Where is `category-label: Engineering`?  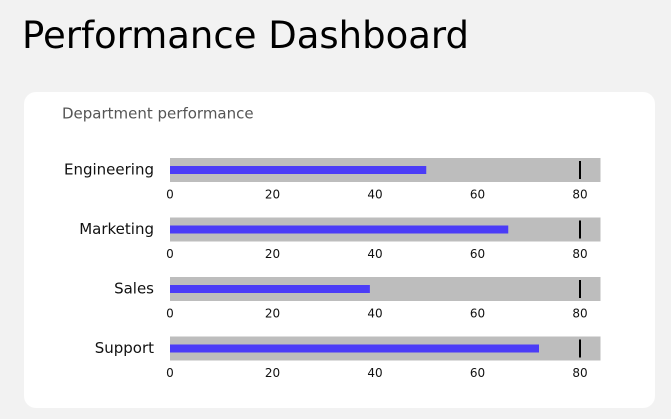
category-label: Engineering is located at coordinates (109, 170).